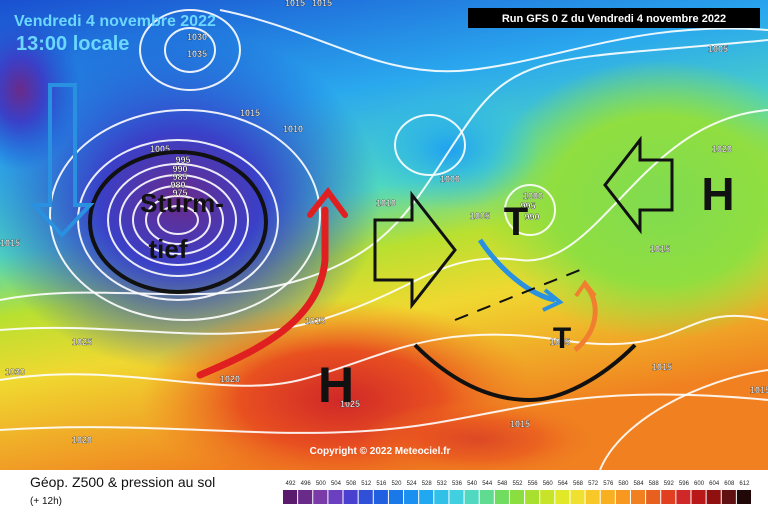 The width and height of the screenshot is (768, 512). Describe the element at coordinates (533, 484) in the screenshot. I see `scale-label: 556` at that location.